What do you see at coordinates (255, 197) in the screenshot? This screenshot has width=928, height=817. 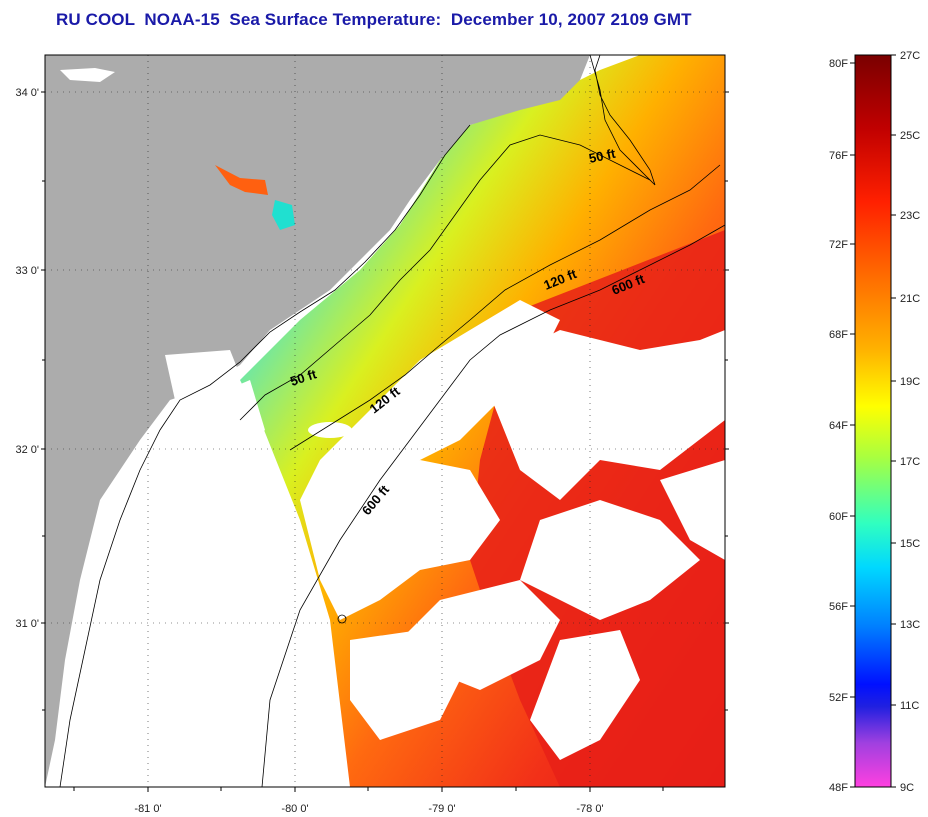 I see `inland-sst-spots` at bounding box center [255, 197].